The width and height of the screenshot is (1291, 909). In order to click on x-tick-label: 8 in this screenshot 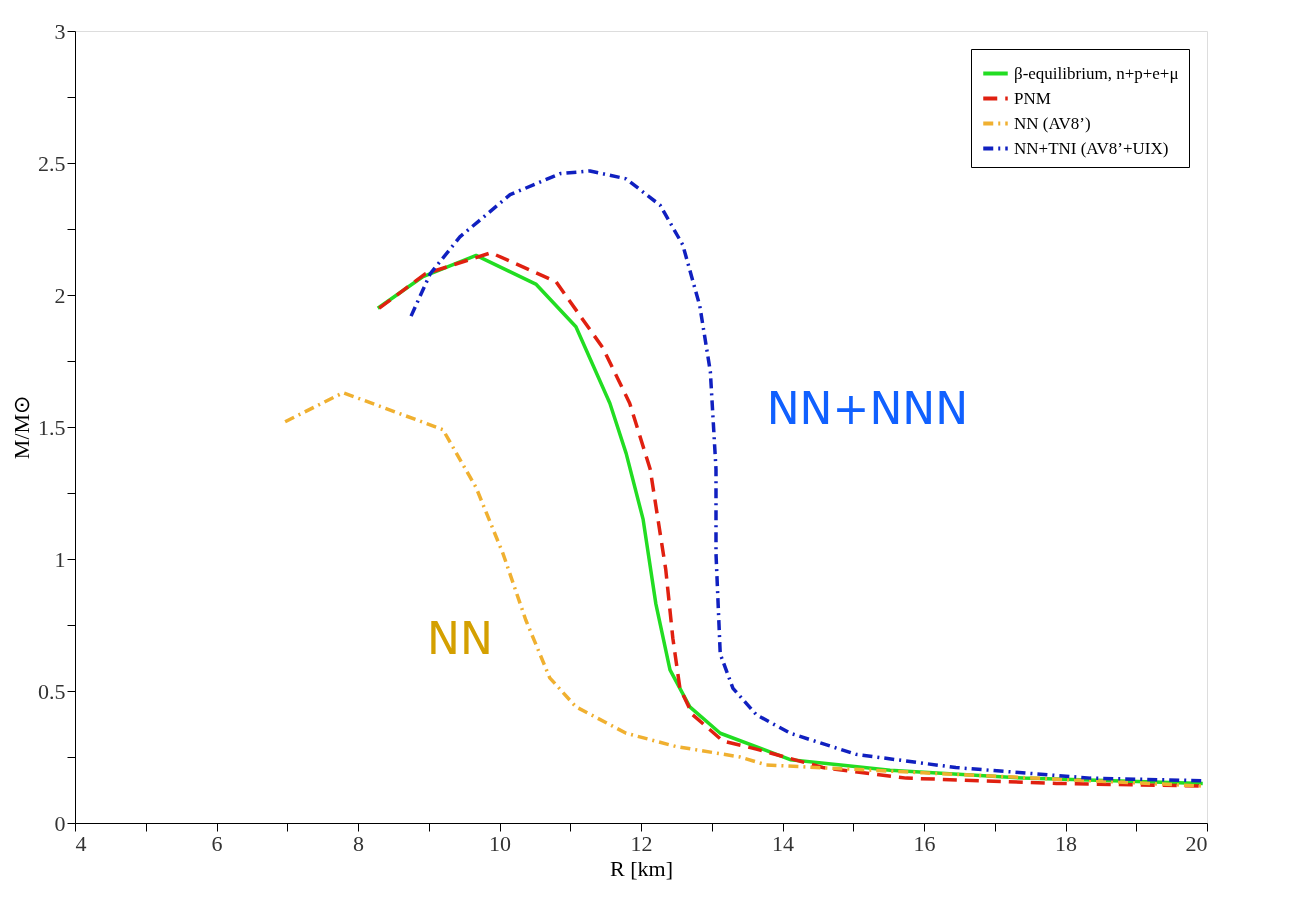, I will do `click(358, 843)`.